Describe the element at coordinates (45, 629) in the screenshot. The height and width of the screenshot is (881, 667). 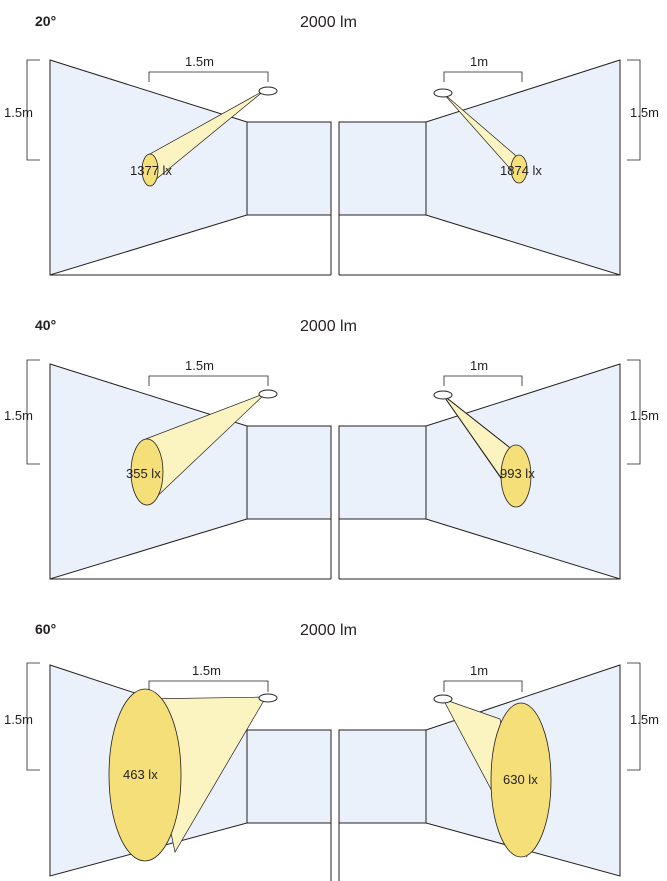
I see `beam-angle-label: 60°` at that location.